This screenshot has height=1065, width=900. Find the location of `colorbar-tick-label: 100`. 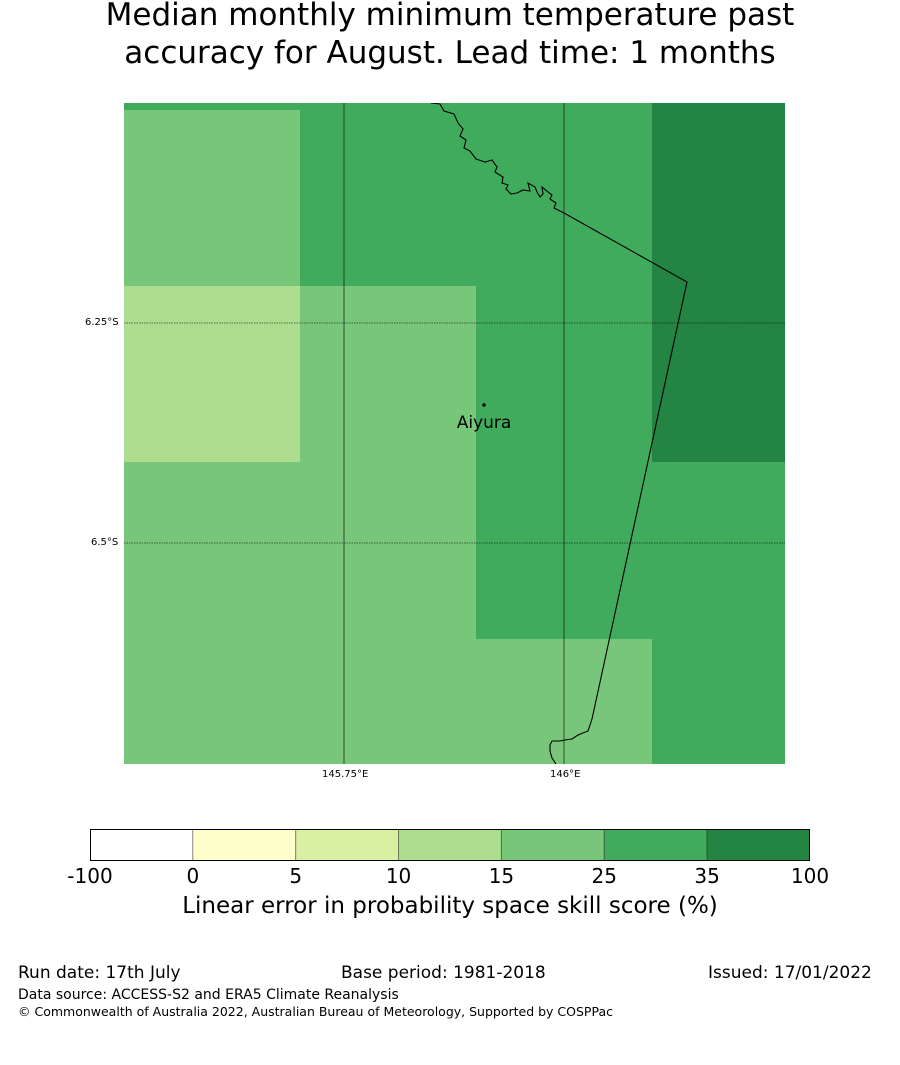

colorbar-tick-label: 100 is located at coordinates (810, 876).